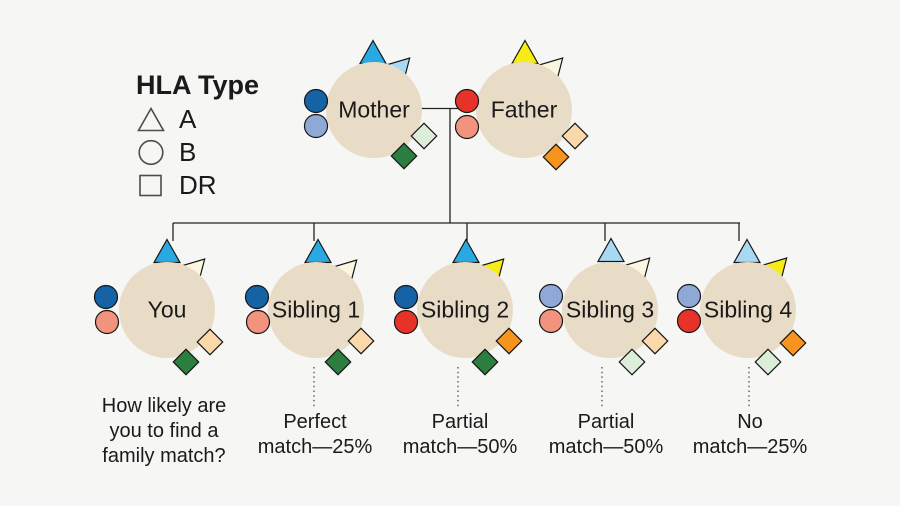 This screenshot has width=900, height=506. What do you see at coordinates (768, 362) in the screenshot?
I see `sibling4-mother-dr2-diamond` at bounding box center [768, 362].